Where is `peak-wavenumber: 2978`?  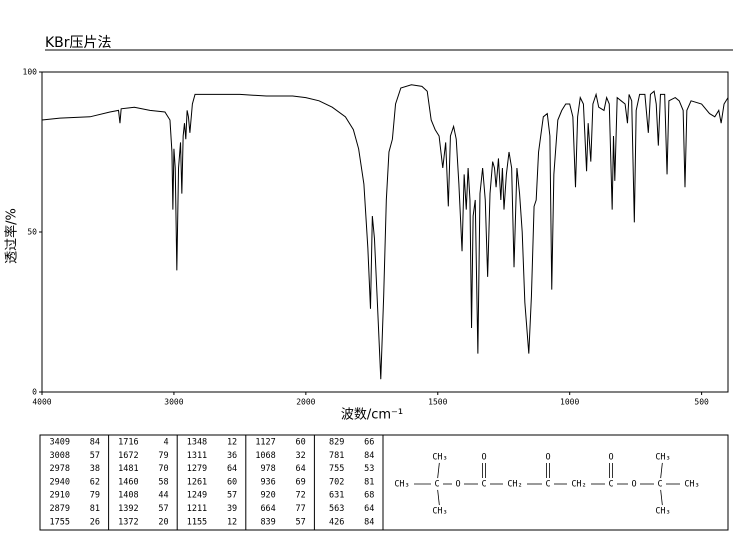 peak-wavenumber: 2978 is located at coordinates (60, 469).